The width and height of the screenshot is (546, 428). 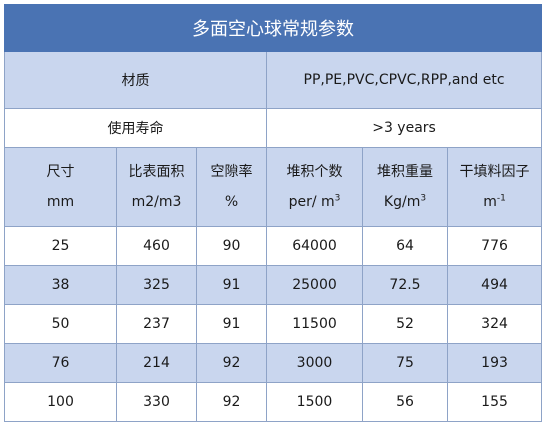 I want to click on cell-packing-number: 25000, so click(x=314, y=285).